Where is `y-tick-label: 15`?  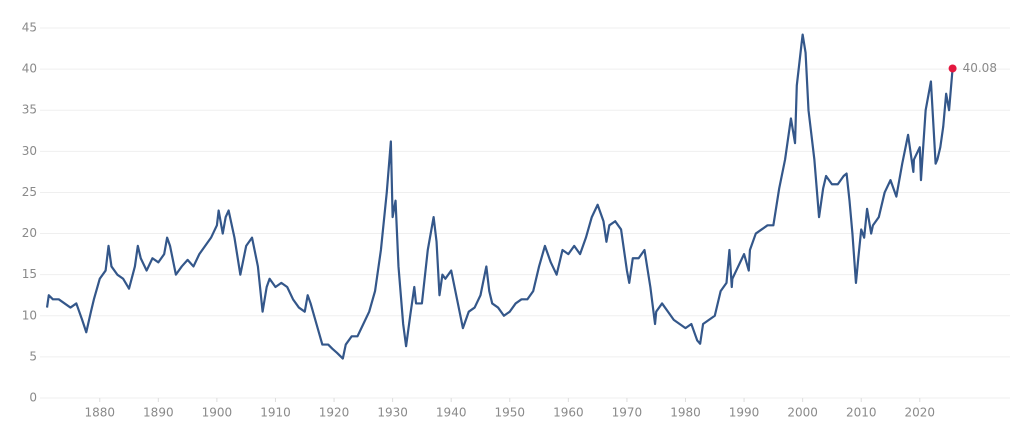
y-tick-label: 15 is located at coordinates (29, 274).